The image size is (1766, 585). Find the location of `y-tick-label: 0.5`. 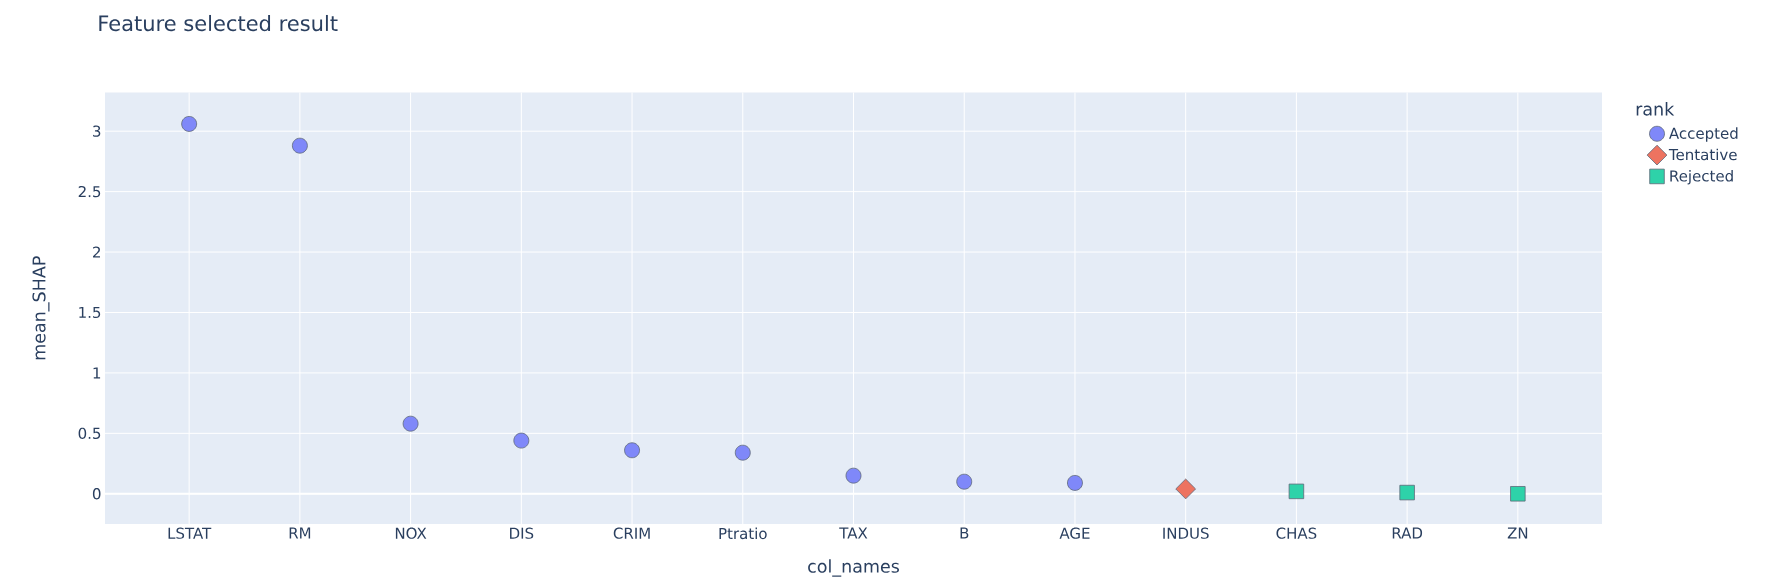

y-tick-label: 0.5 is located at coordinates (89, 433).